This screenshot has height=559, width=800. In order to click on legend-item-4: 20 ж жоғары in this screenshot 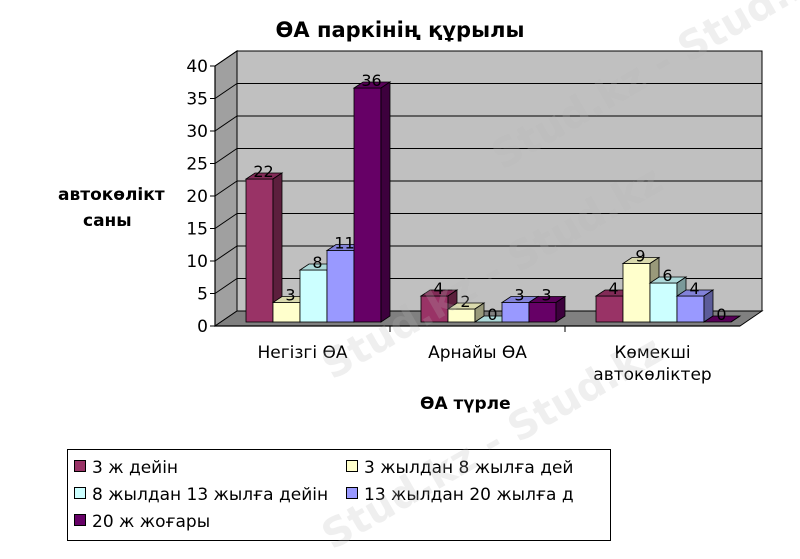, I will do `click(142, 522)`.